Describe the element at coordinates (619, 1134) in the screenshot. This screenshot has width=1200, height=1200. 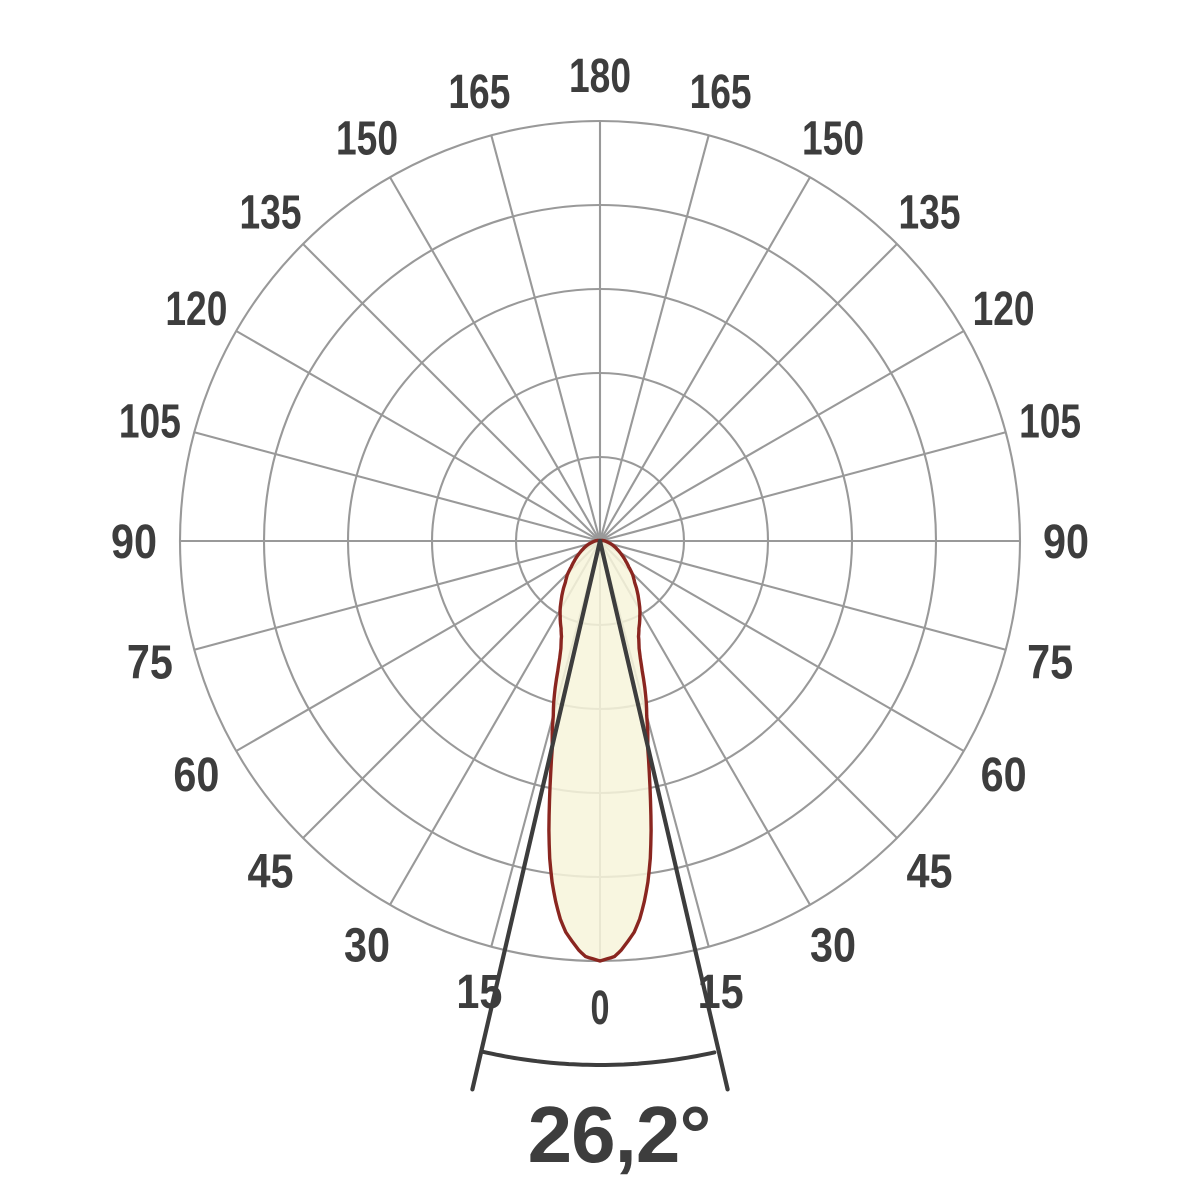
I see `beam-angle-value: 26,2°` at that location.